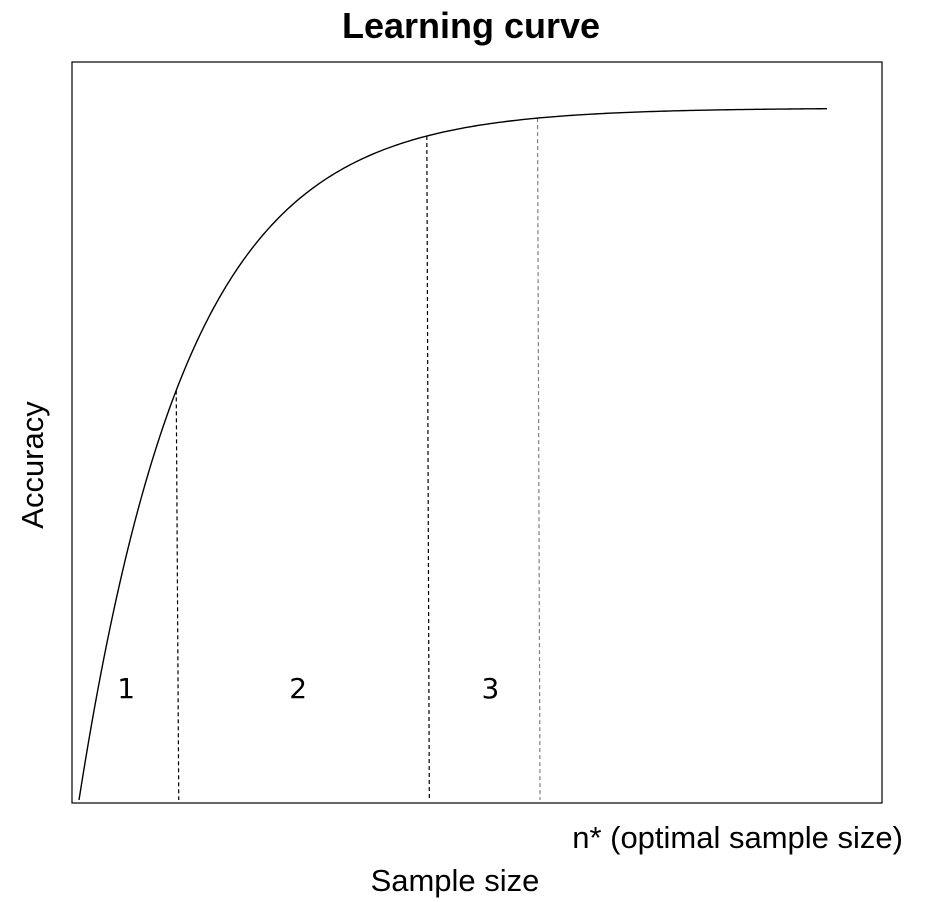 This screenshot has height=902, width=925. I want to click on chart-title: Learning curve, so click(471, 25).